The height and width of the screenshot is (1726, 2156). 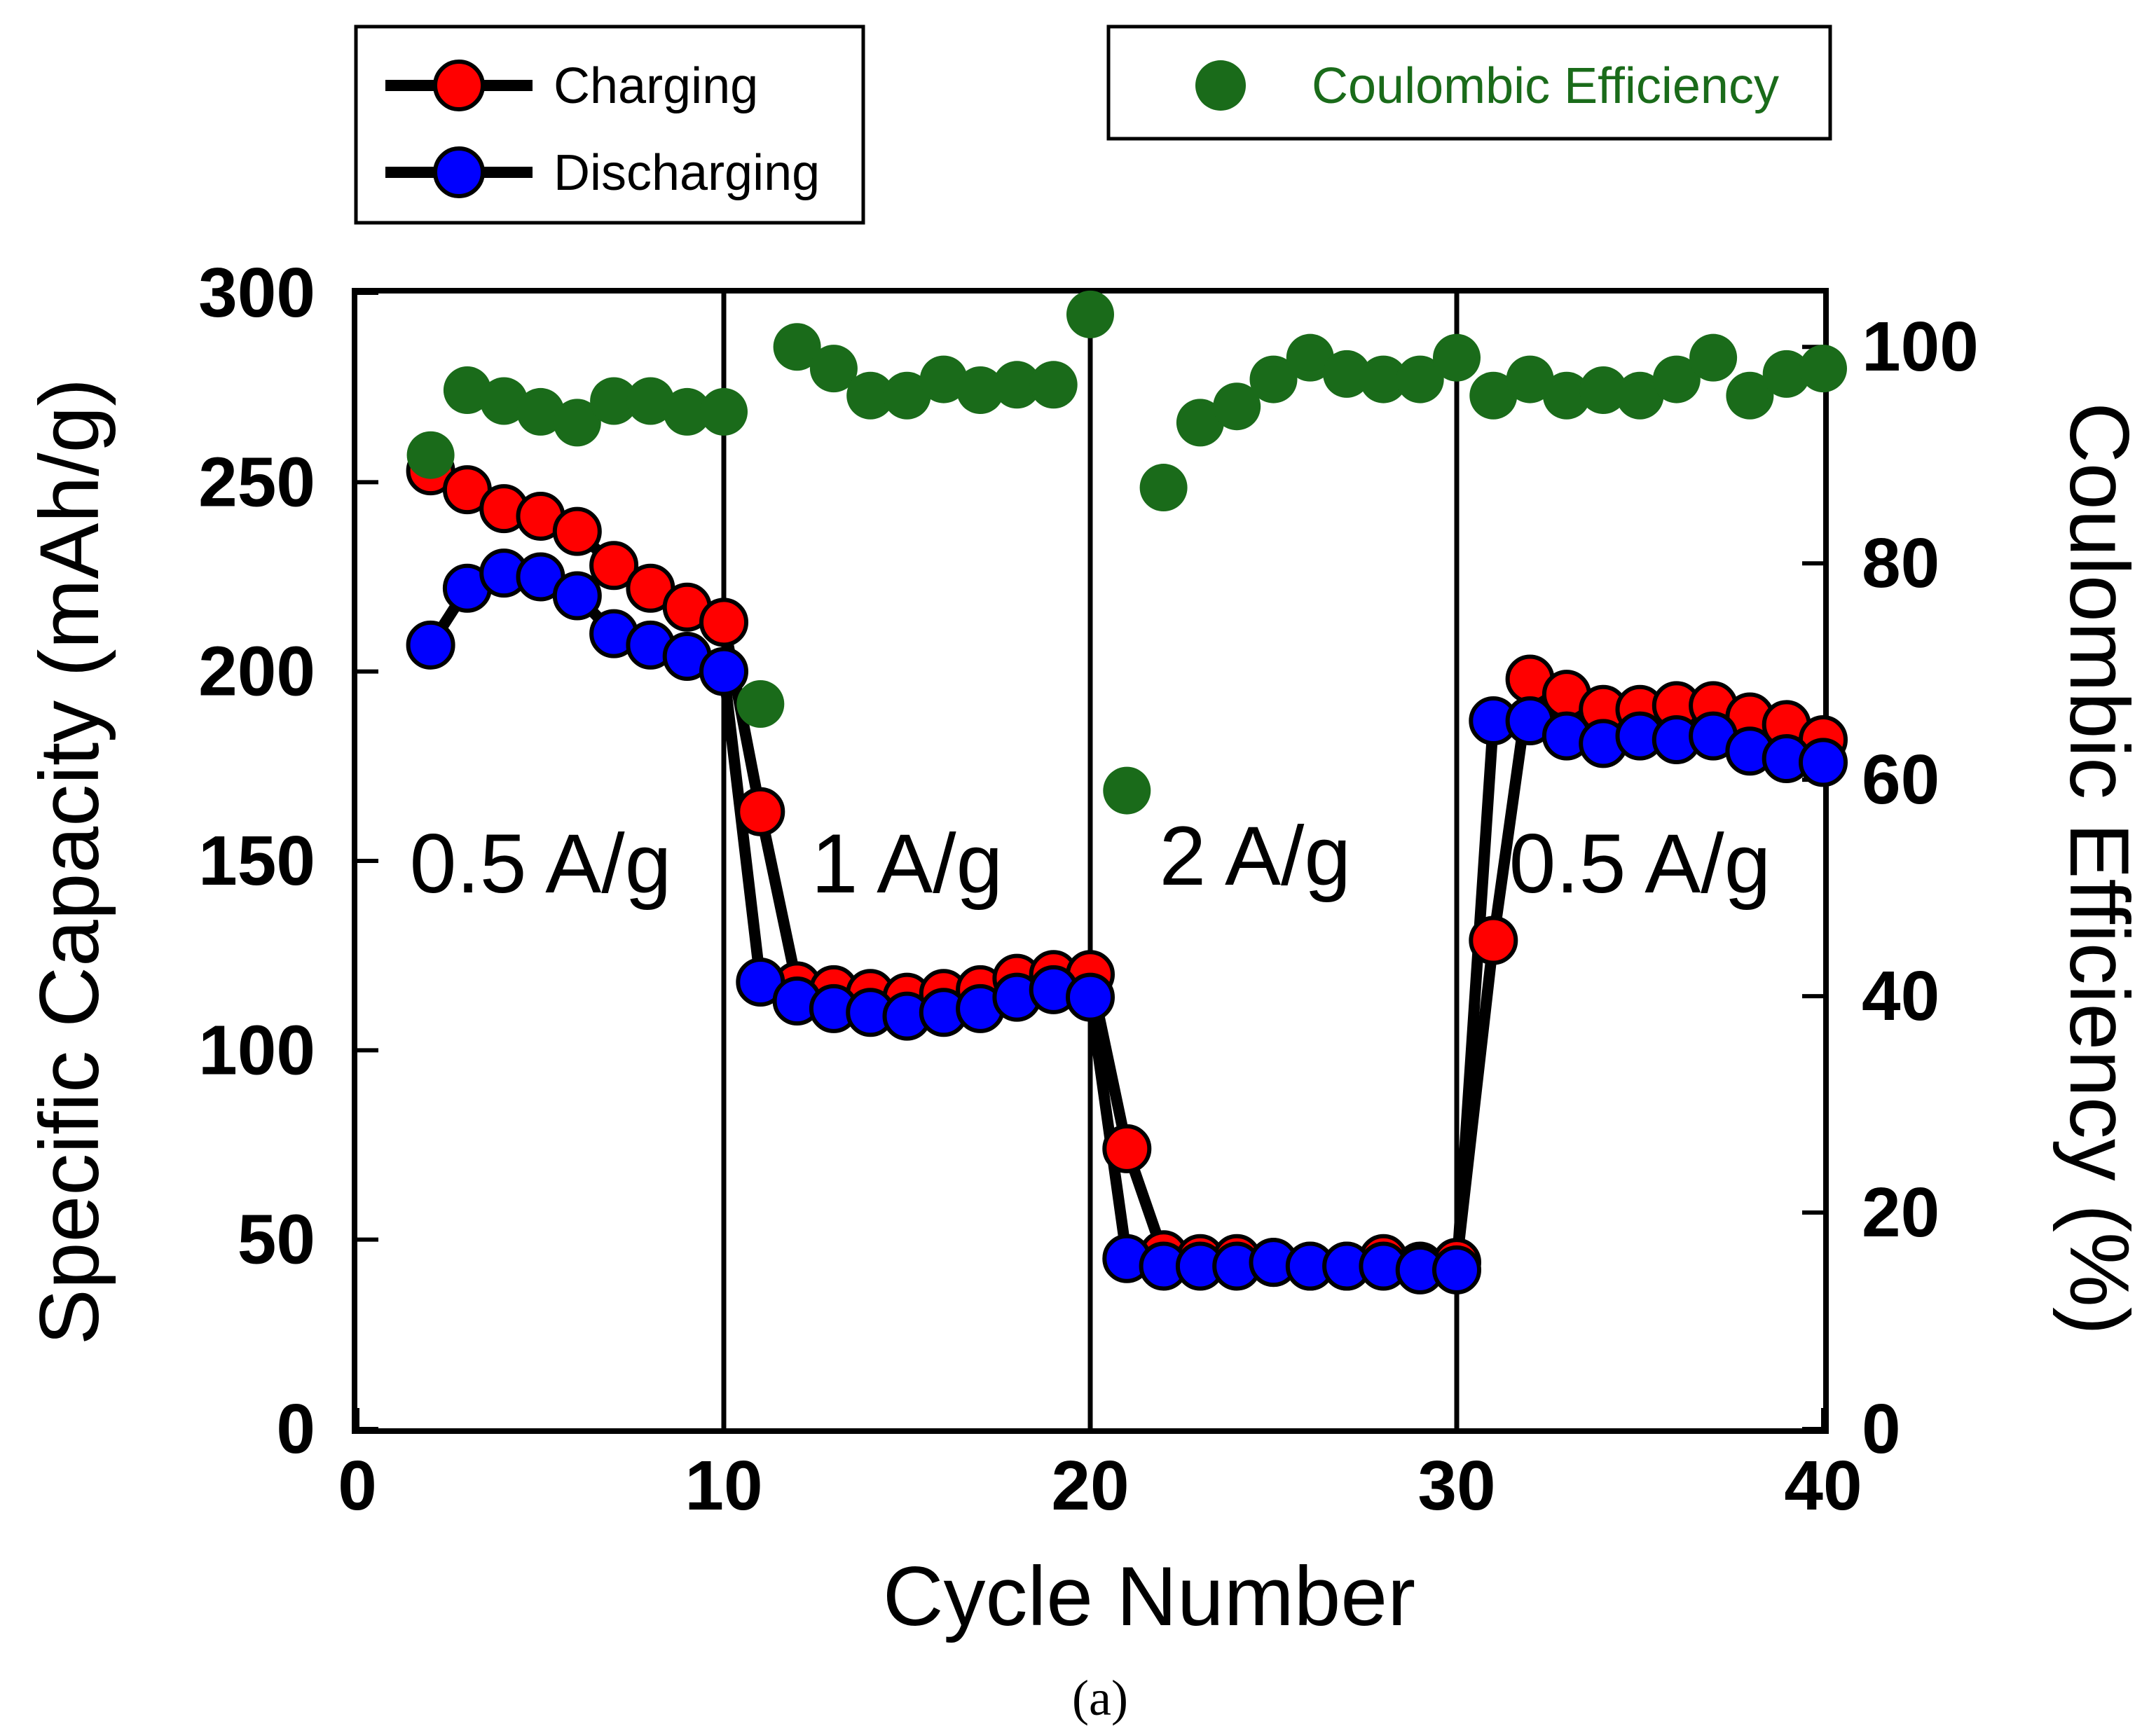 I want to click on y2-tick-label: 20, so click(x=1900, y=1212).